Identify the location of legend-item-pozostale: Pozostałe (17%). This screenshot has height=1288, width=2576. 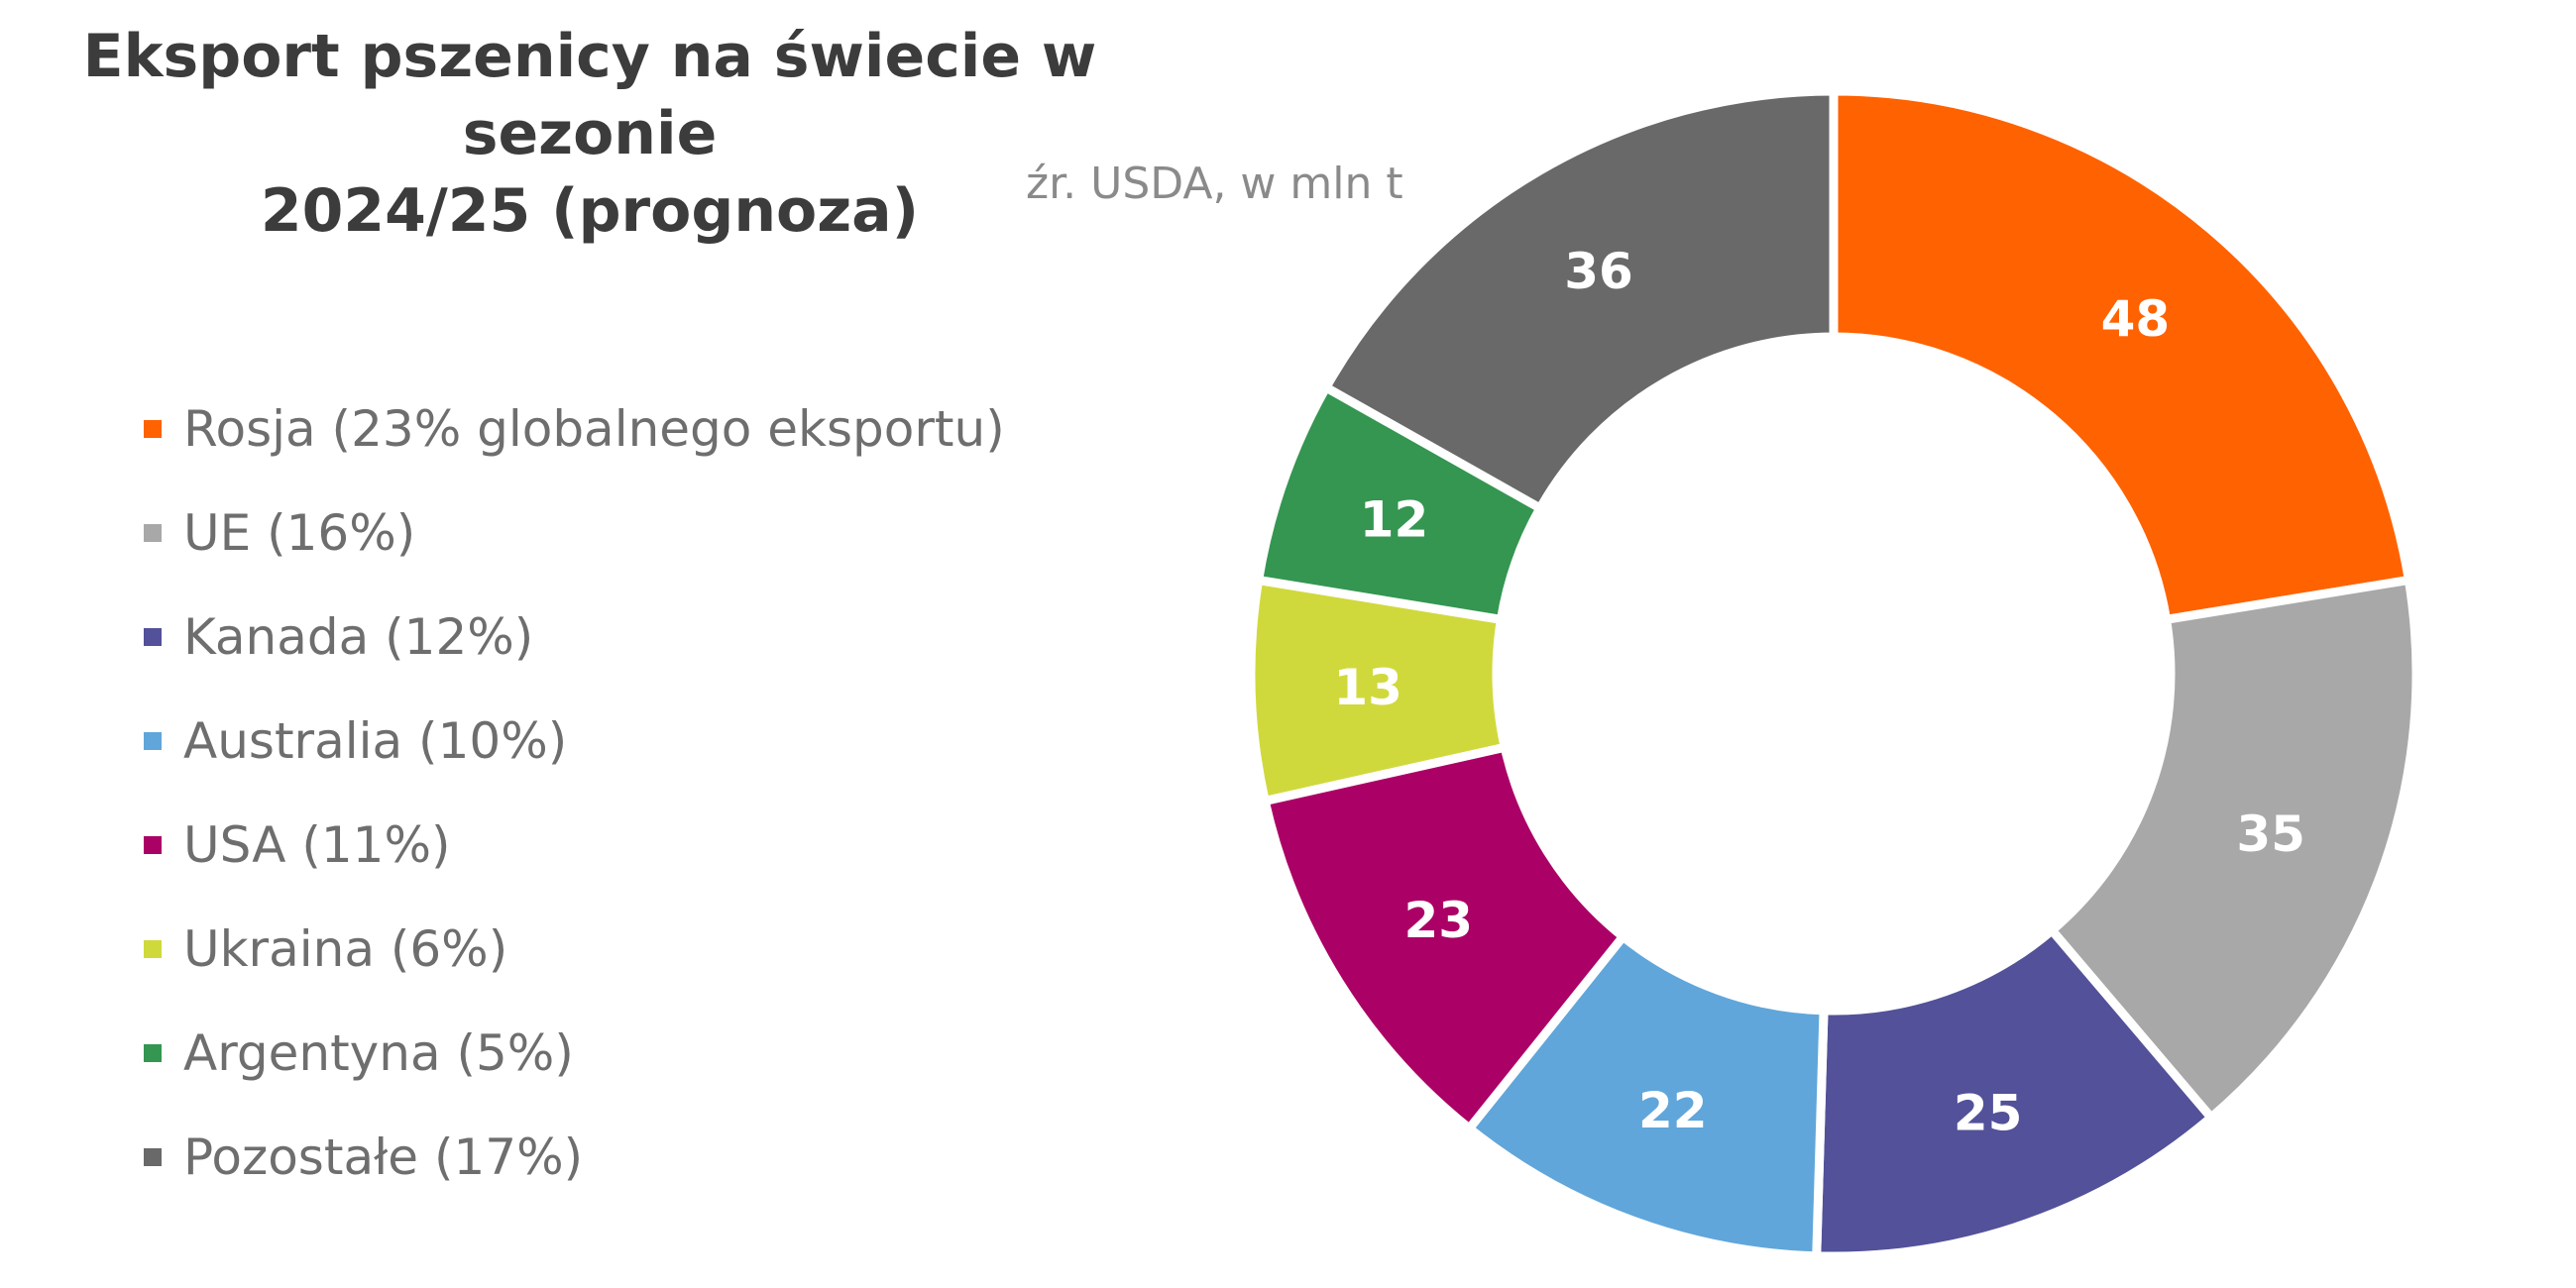
(574, 1157).